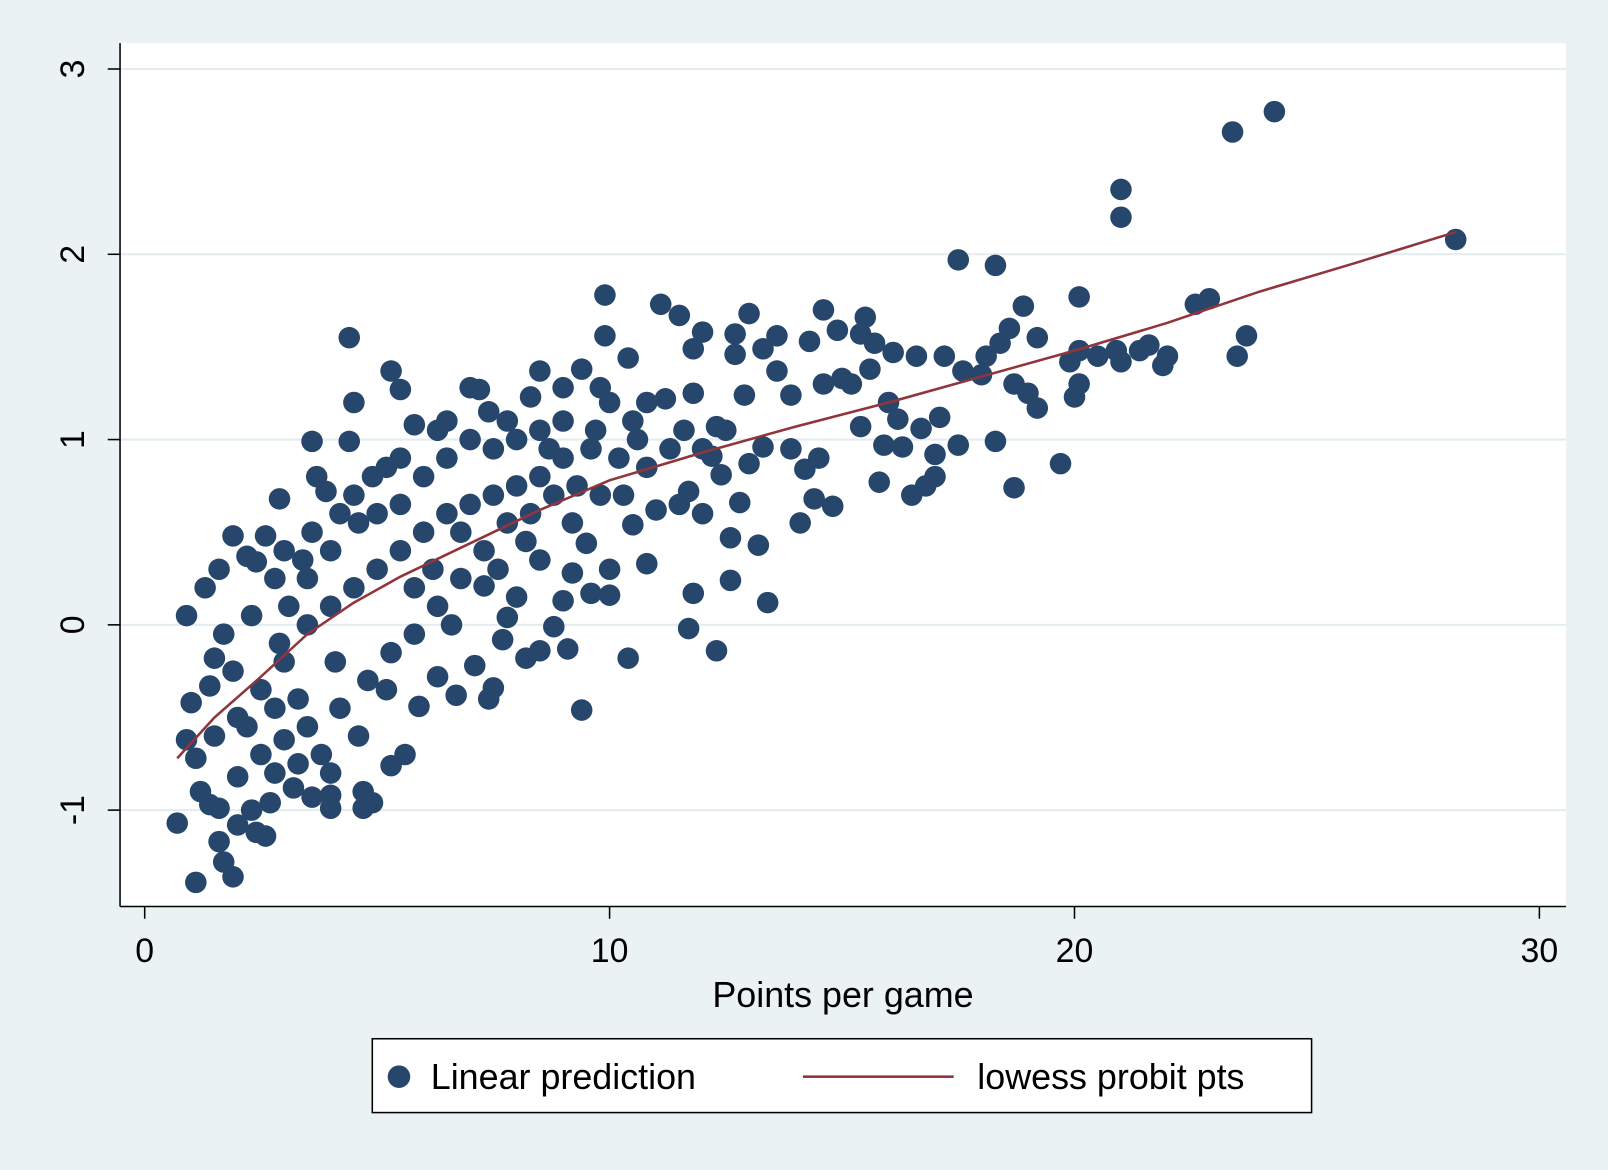 This screenshot has width=1608, height=1170. What do you see at coordinates (399, 1076) in the screenshot?
I see `legend-swatch` at bounding box center [399, 1076].